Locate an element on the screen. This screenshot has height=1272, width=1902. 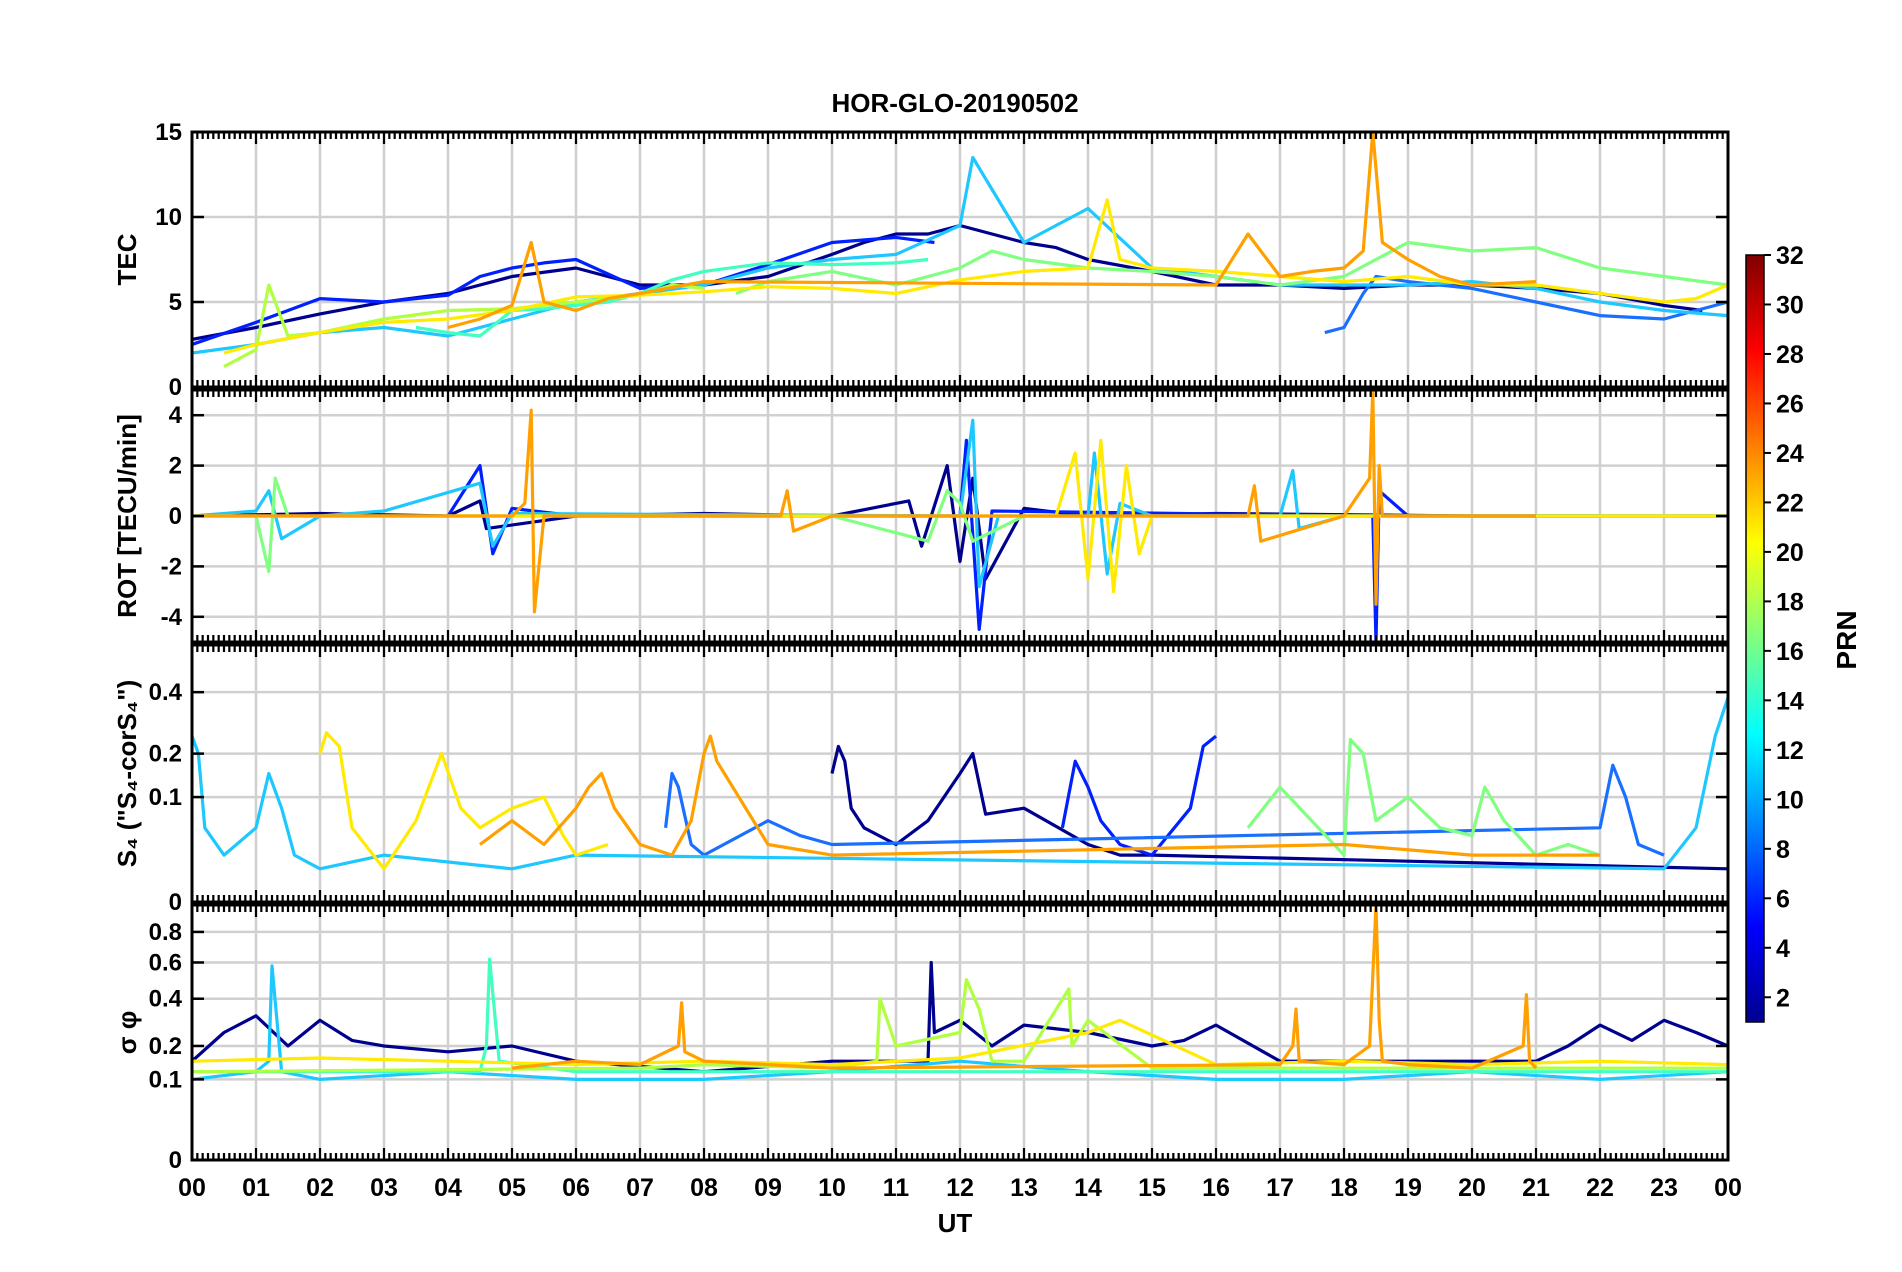
x-tick-label: 15 is located at coordinates (1152, 1188).